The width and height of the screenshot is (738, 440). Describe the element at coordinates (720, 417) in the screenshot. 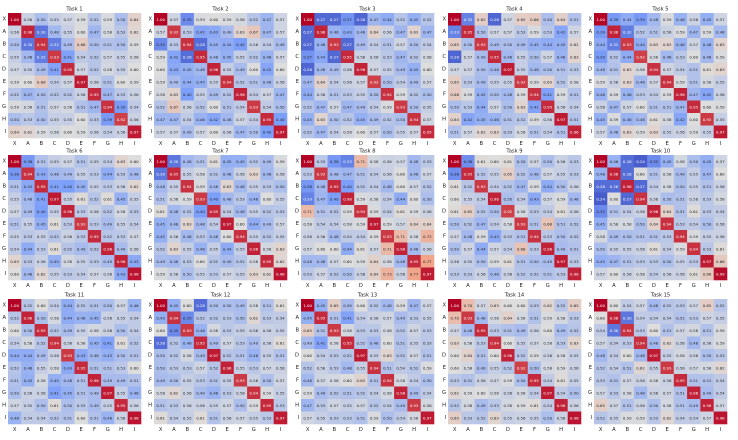

I see `cell-value-label: 0.98` at that location.